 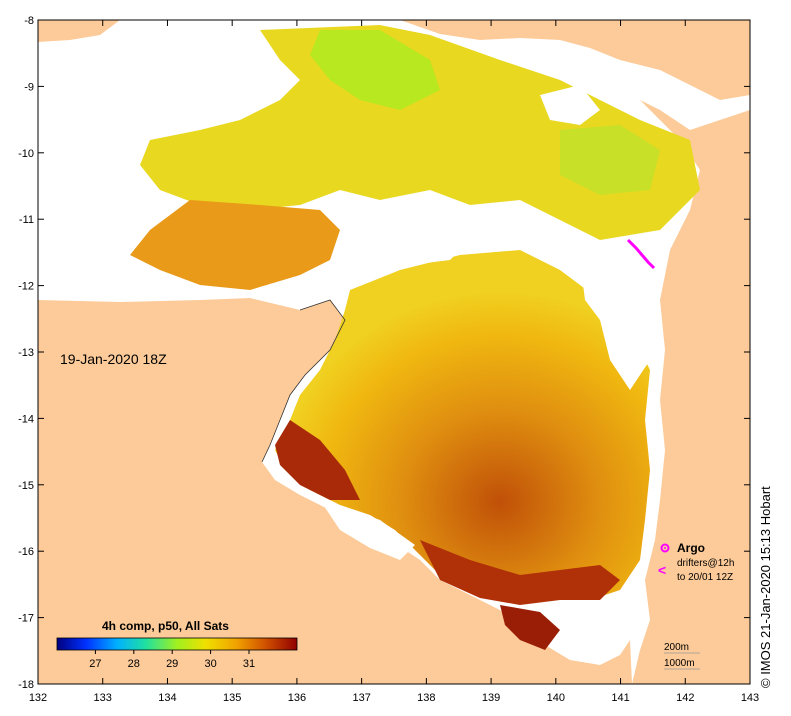 What do you see at coordinates (426, 698) in the screenshot?
I see `x-tick-label: 138` at bounding box center [426, 698].